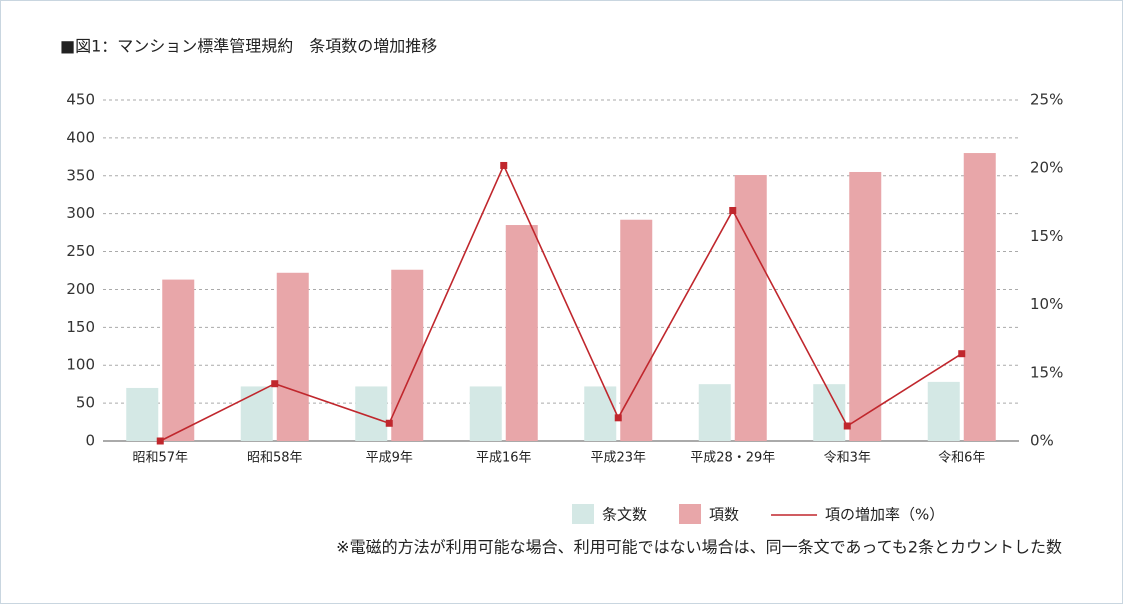  What do you see at coordinates (624, 515) in the screenshot?
I see `legend-label: 条文数` at bounding box center [624, 515].